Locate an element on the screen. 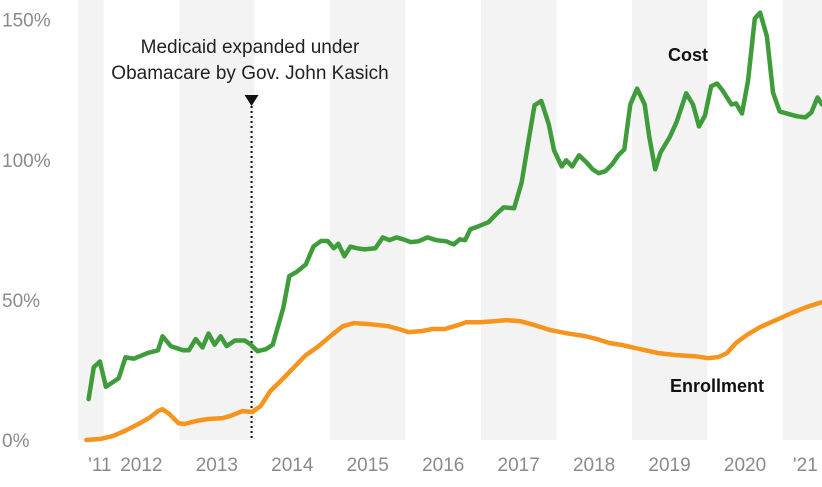 Image resolution: width=822 pixels, height=487 pixels. x-tick-label: 2016 is located at coordinates (443, 465).